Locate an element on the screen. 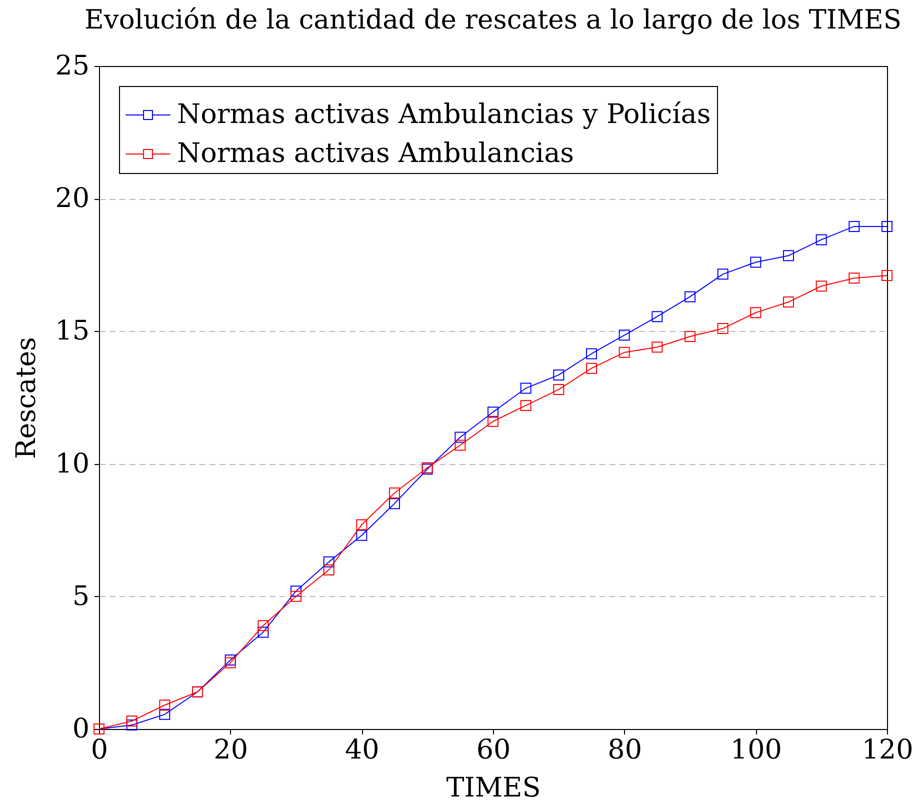 Image resolution: width=912 pixels, height=807 pixels. y-axis-title: Rescates is located at coordinates (26, 398).